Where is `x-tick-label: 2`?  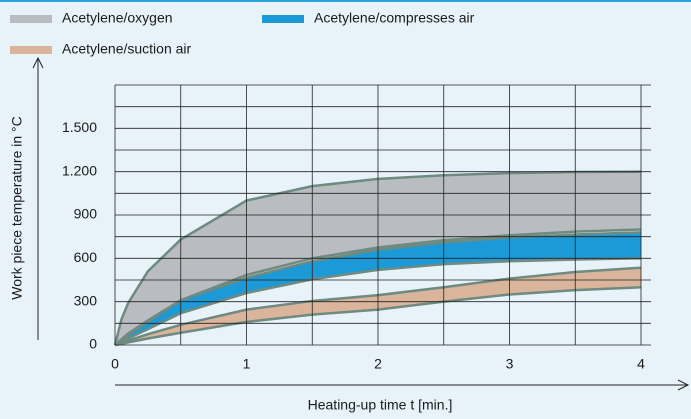 x-tick-label: 2 is located at coordinates (378, 364).